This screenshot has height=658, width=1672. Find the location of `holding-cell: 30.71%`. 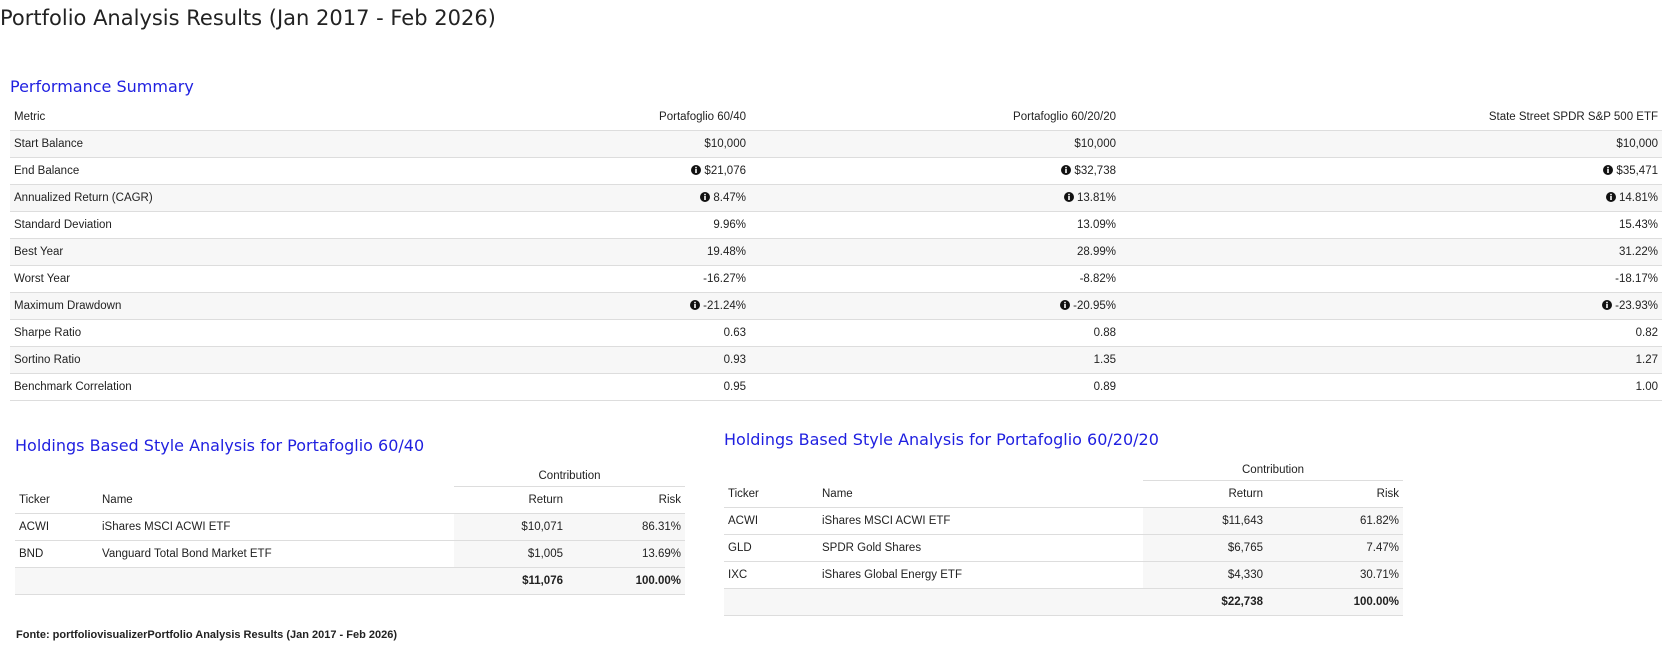

holding-cell: 30.71% is located at coordinates (1335, 575).